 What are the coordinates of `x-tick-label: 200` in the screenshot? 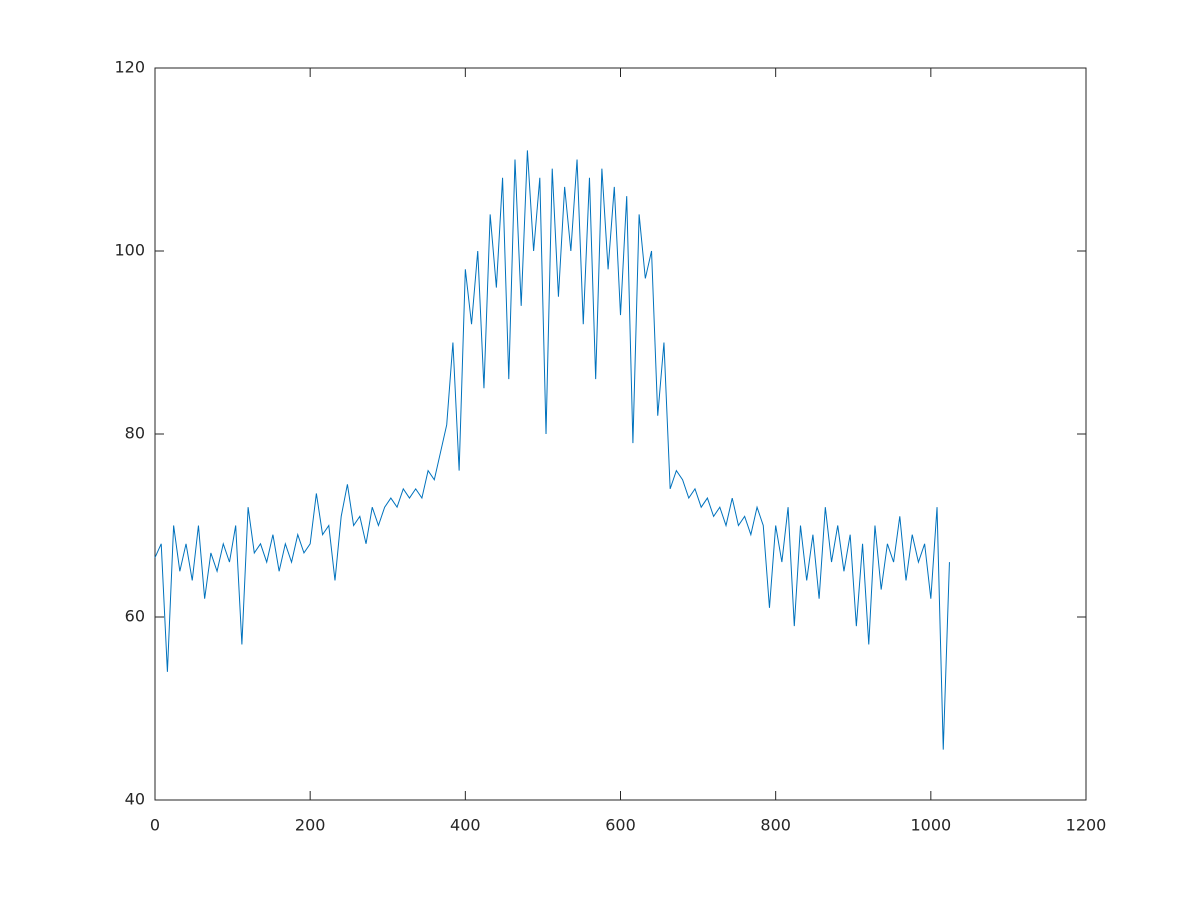 It's located at (310, 825).